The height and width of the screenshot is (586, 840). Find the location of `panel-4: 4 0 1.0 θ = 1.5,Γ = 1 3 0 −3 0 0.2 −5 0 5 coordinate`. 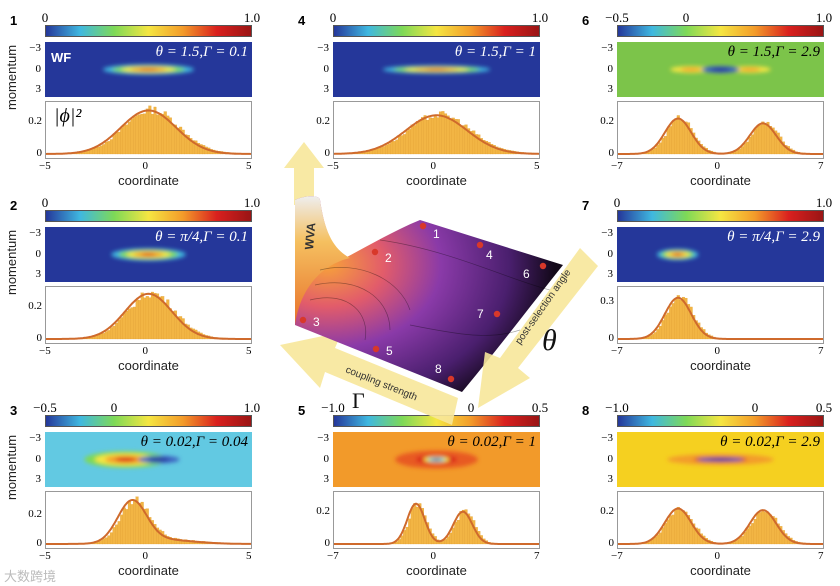

panel-4: 4 0 1.0 θ = 1.5,Γ = 1 3 0 −3 0 0.2 −5 0 5 coordinate is located at coordinates (428, 102).